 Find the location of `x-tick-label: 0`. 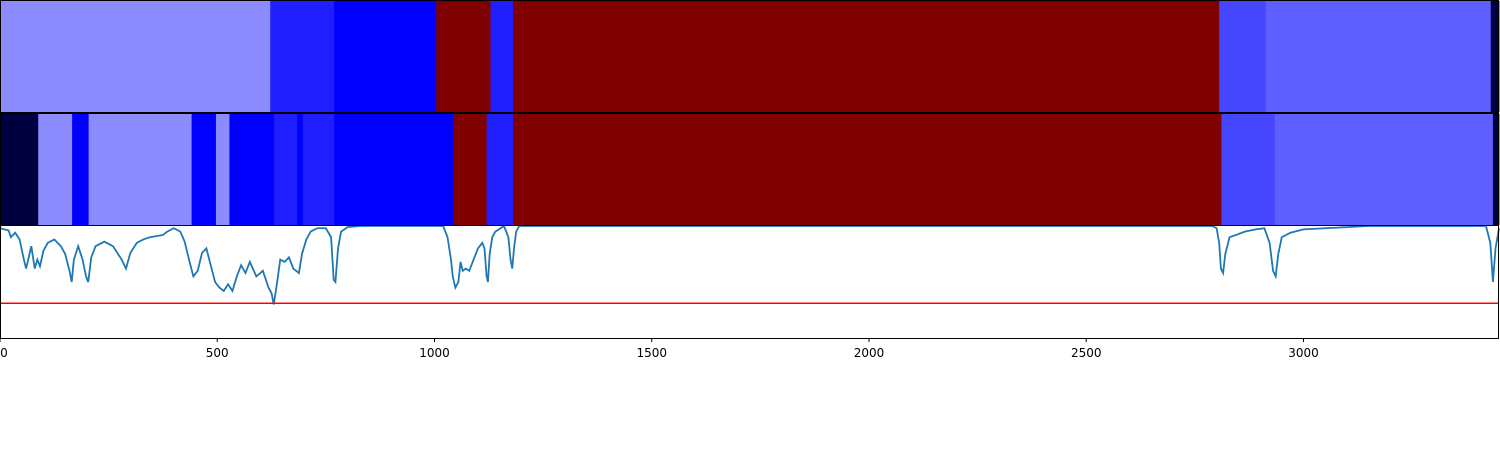

x-tick-label: 0 is located at coordinates (4, 353).